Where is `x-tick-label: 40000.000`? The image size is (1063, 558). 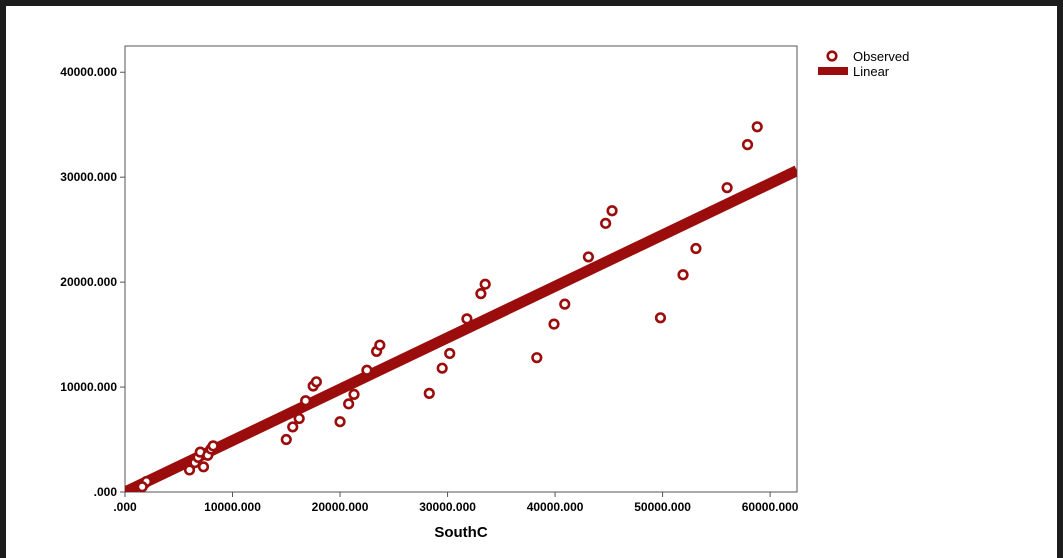
x-tick-label: 40000.000 is located at coordinates (555, 507).